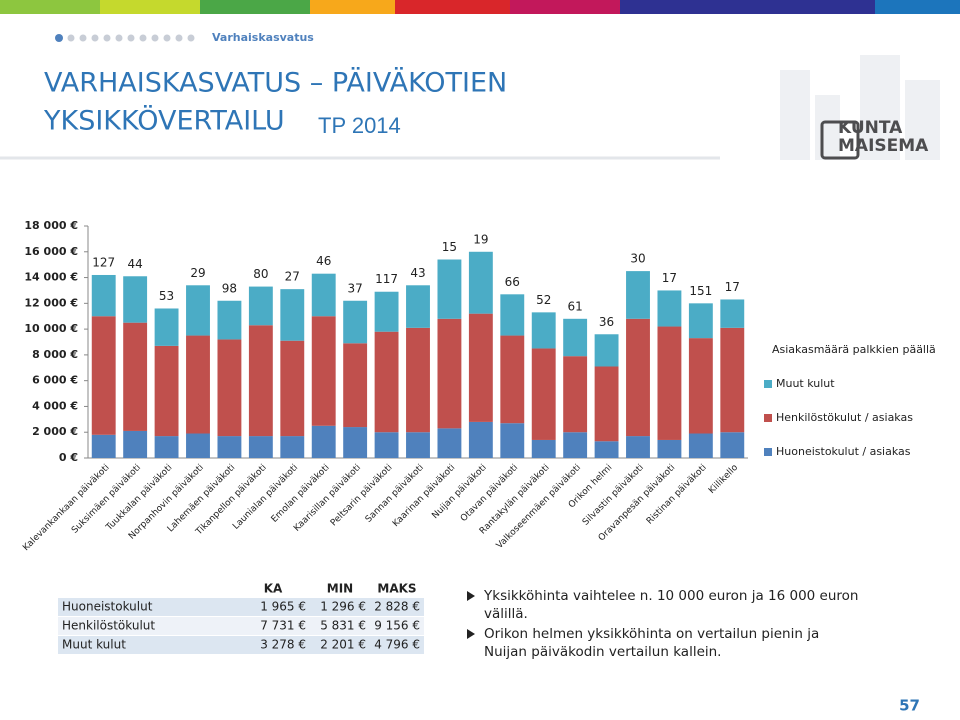  I want to click on logo: KUNTA, so click(870, 128).